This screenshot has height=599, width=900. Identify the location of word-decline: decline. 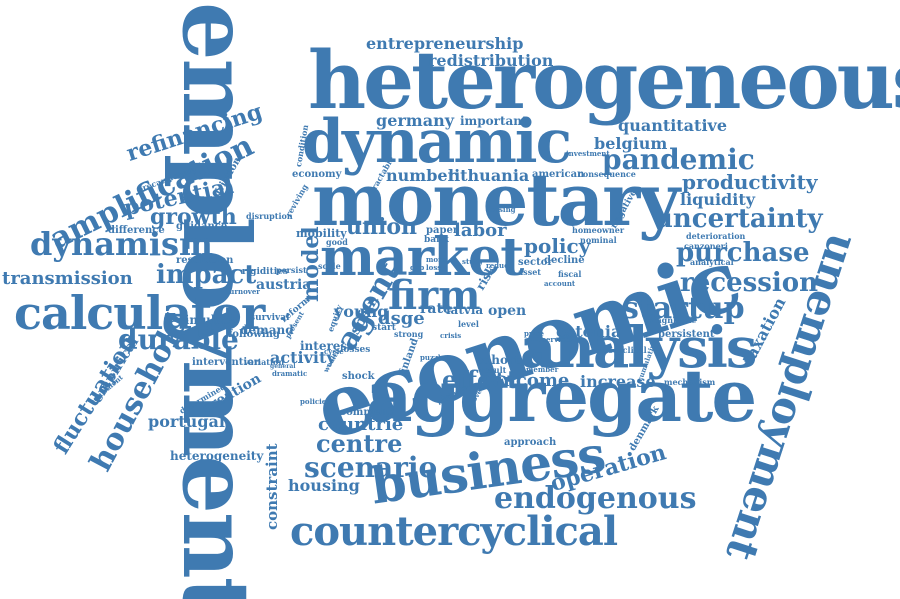
(564, 261).